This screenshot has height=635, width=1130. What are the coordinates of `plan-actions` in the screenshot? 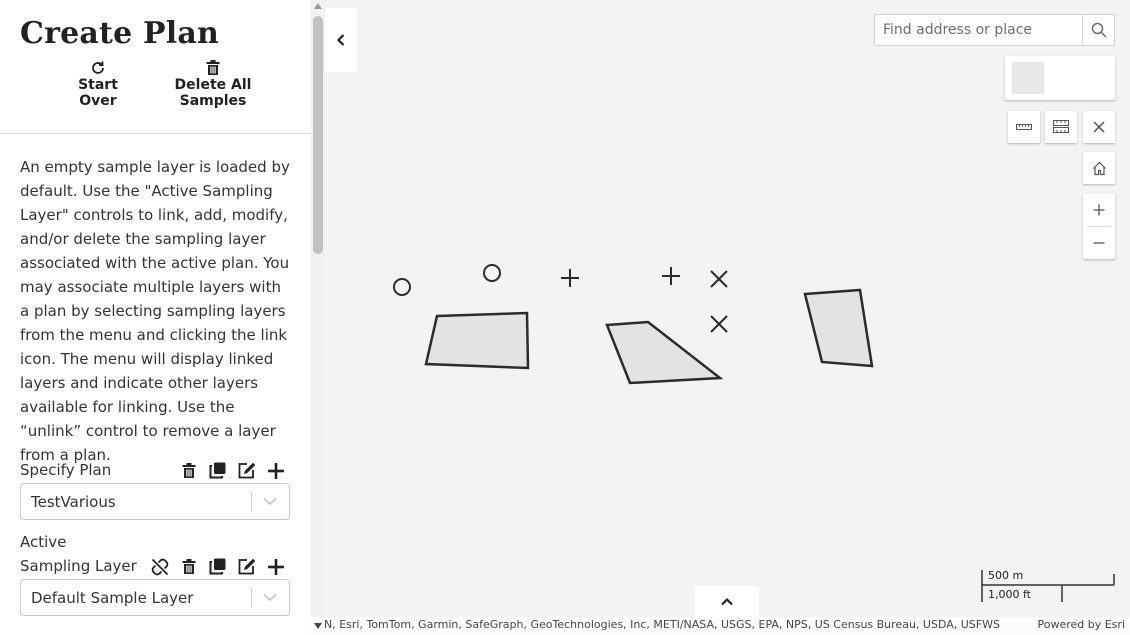 It's located at (232, 470).